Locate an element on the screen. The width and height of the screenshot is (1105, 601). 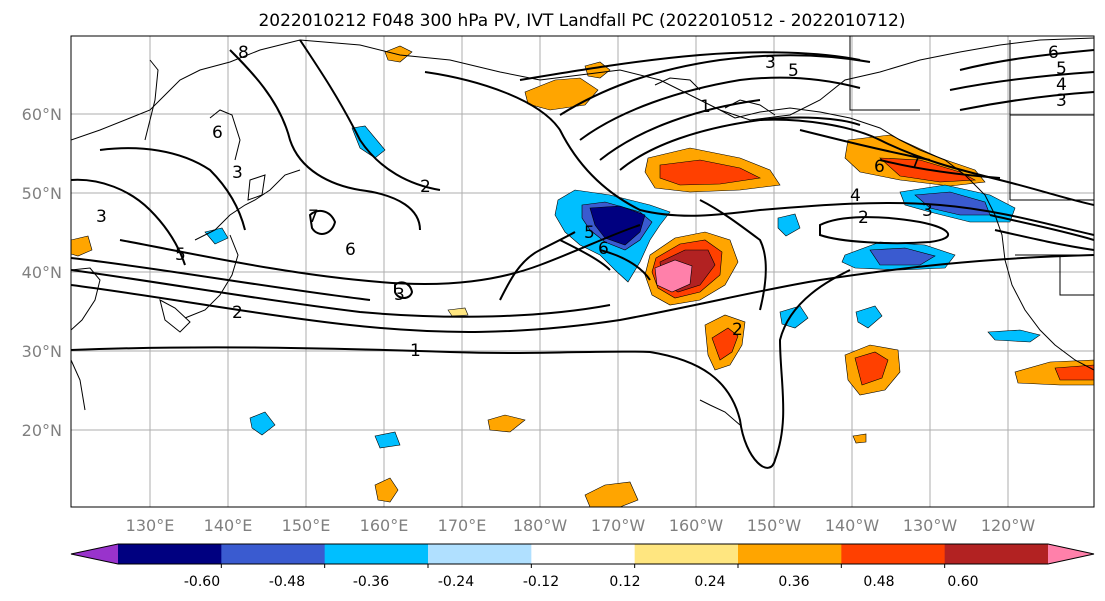
positive-anomaly-small-a is located at coordinates (506, 423).